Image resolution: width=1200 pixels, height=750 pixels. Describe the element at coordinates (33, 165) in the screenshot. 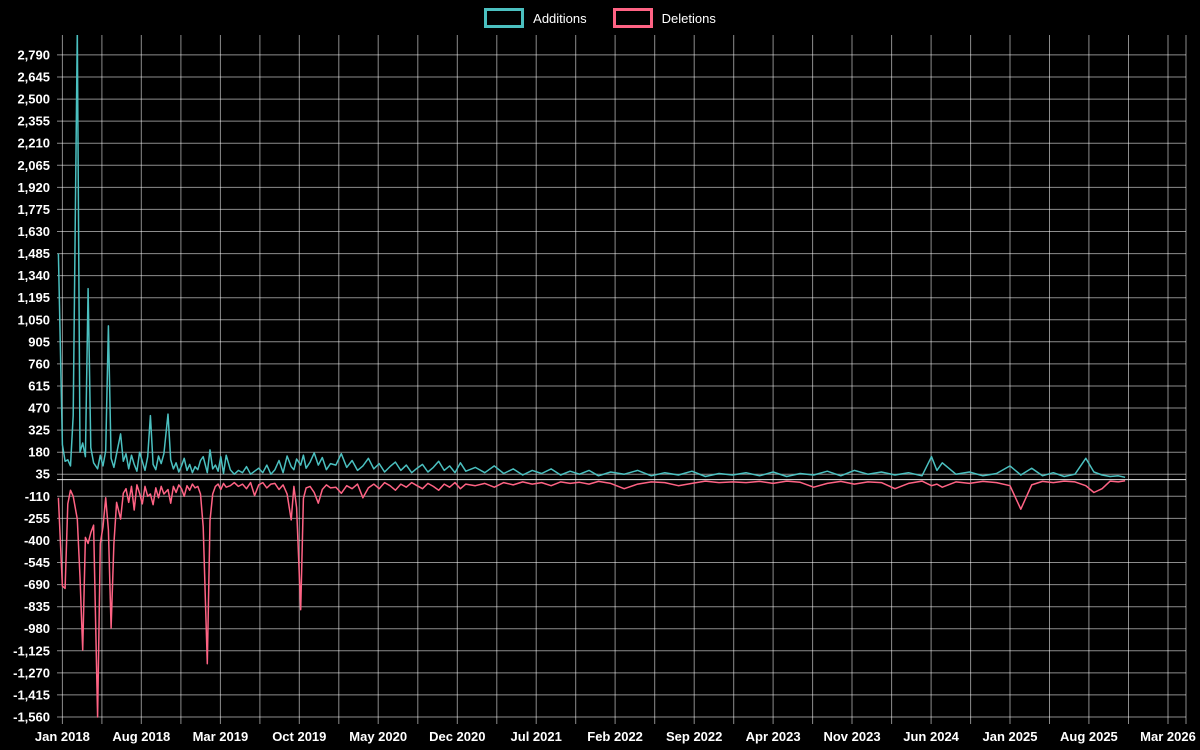

I see `y-tick-label: 2,065` at that location.